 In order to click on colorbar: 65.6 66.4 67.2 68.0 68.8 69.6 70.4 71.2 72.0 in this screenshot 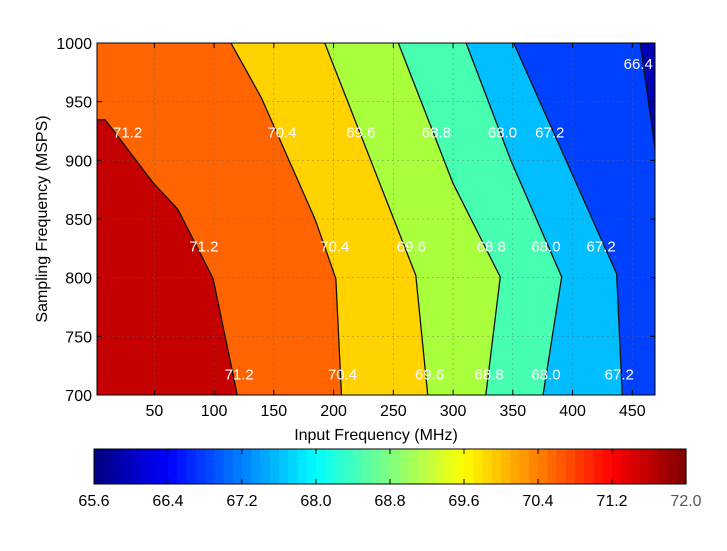, I will do `click(390, 479)`.